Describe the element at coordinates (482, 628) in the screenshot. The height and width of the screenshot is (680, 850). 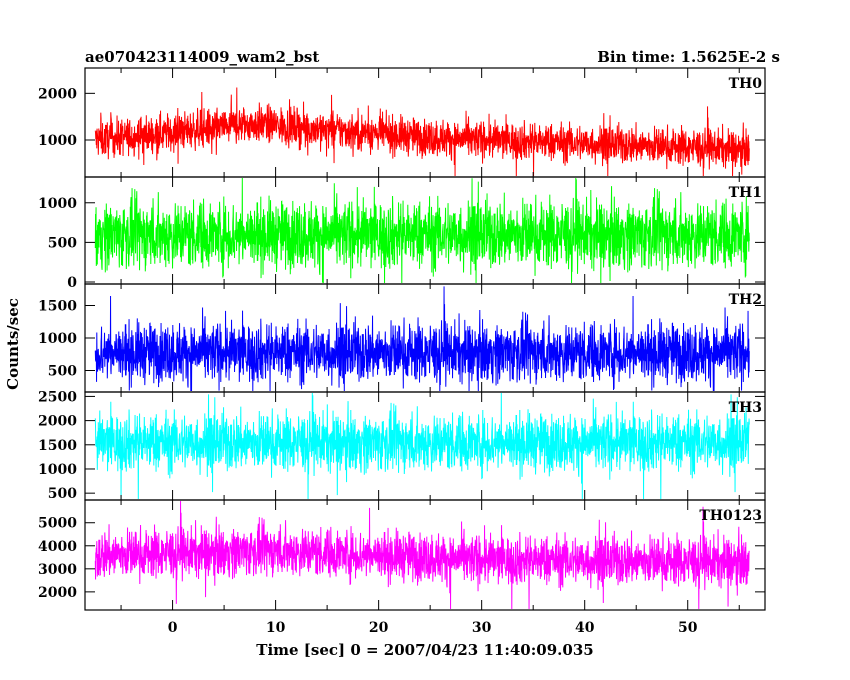
I see `x-tick-label: 30` at that location.